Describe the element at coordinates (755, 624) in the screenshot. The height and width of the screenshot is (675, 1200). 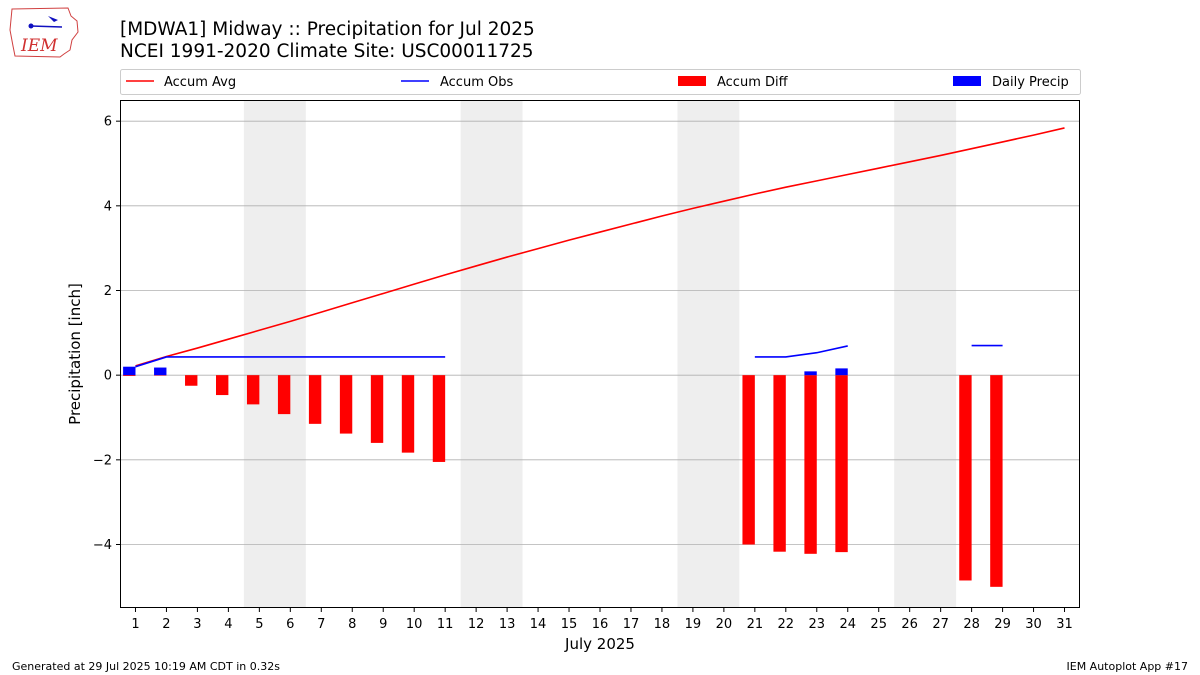
I see `x-tick-label: 21` at that location.